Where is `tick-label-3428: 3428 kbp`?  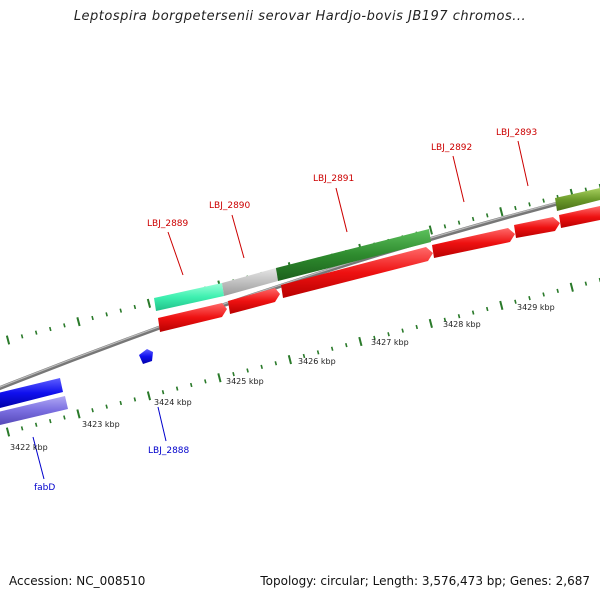
tick-label-3428: 3428 kbp is located at coordinates (462, 324).